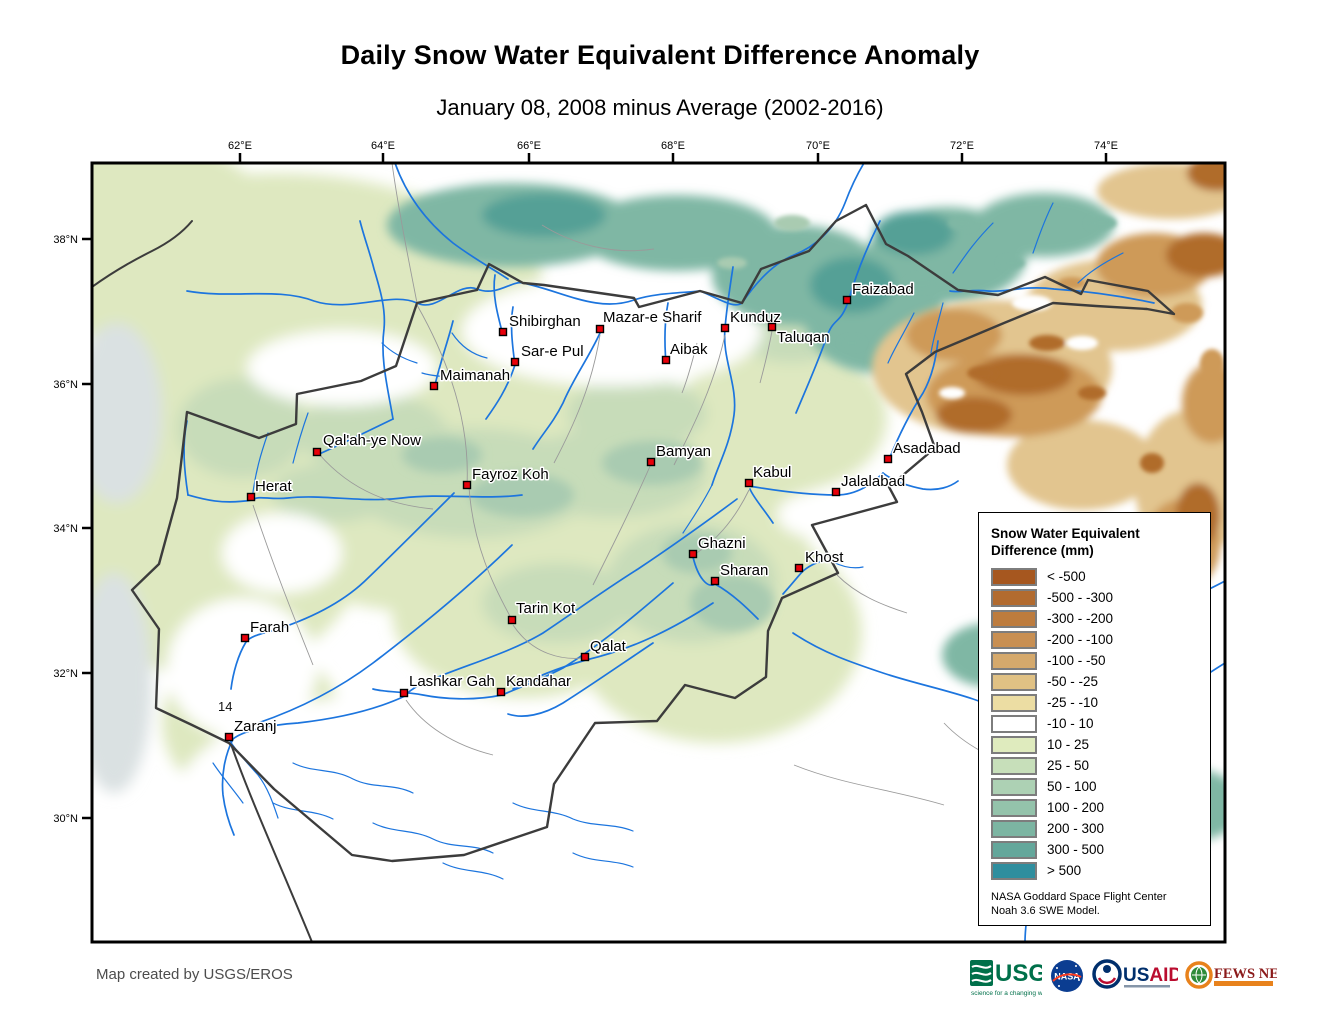  Describe the element at coordinates (269, 627) in the screenshot. I see `city-label: Farah` at that location.